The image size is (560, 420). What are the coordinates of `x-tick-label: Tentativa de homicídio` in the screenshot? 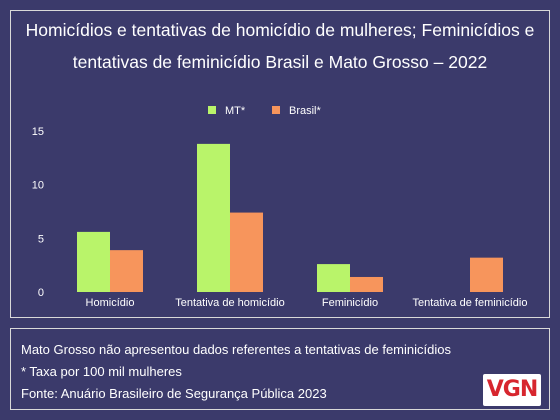 It's located at (229, 303).